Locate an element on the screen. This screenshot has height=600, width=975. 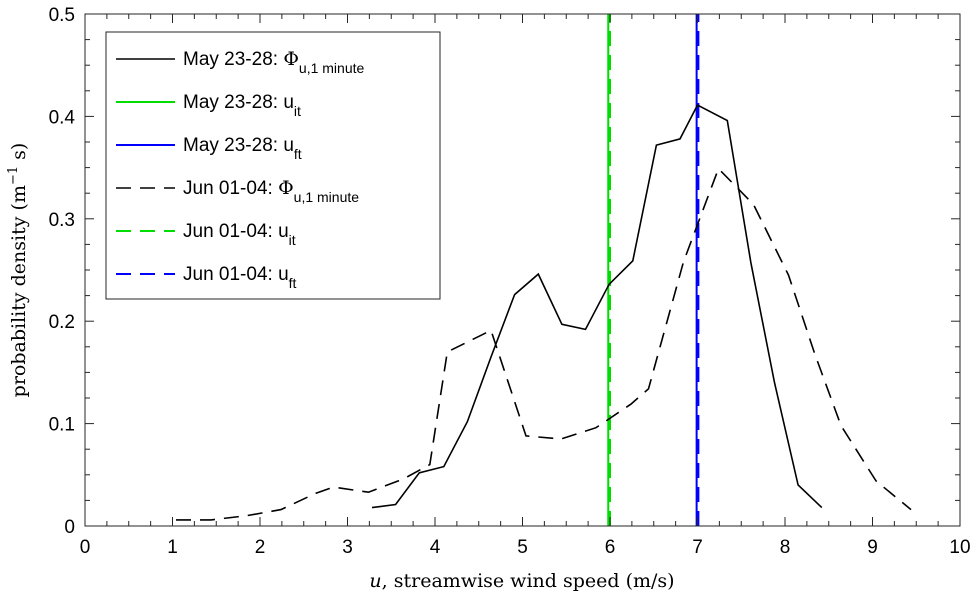
y-axis-title: probability density (m−1 s) is located at coordinates (18, 270).